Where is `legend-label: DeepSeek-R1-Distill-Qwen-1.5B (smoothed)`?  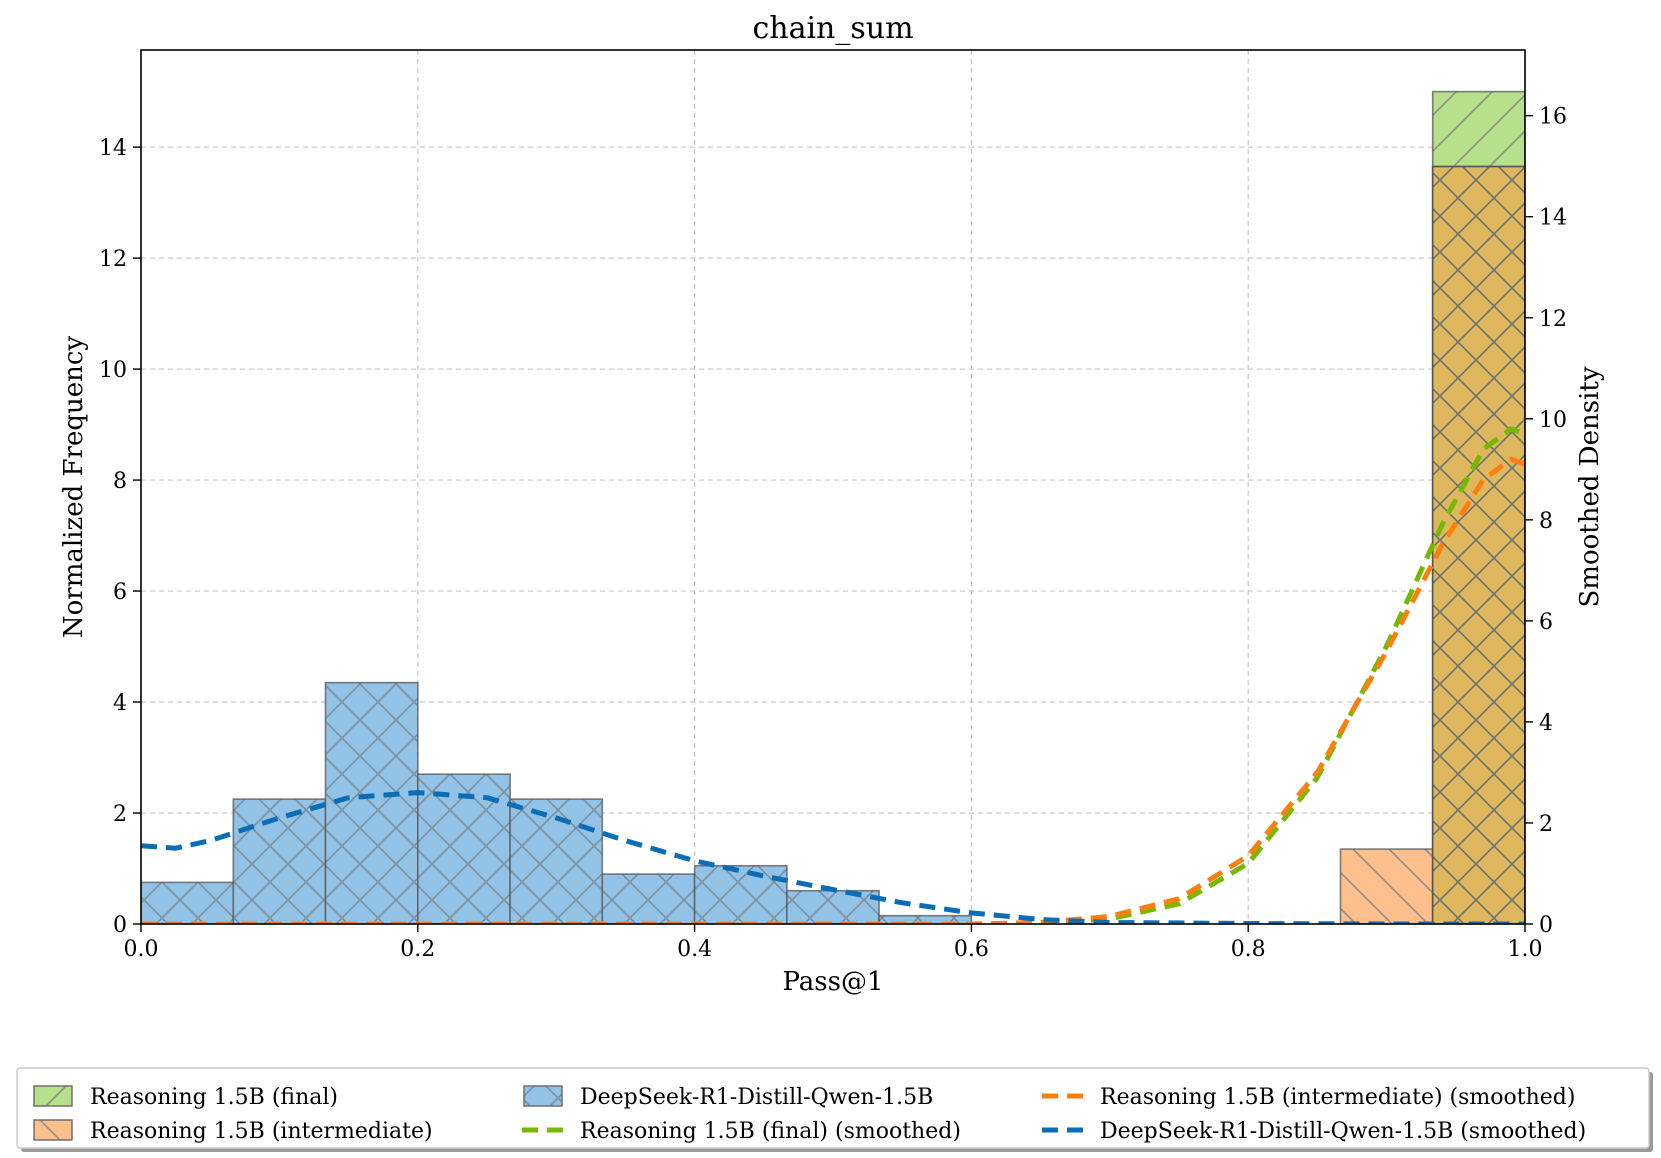
legend-label: DeepSeek-R1-Distill-Qwen-1.5B (smoothed) is located at coordinates (1343, 1131).